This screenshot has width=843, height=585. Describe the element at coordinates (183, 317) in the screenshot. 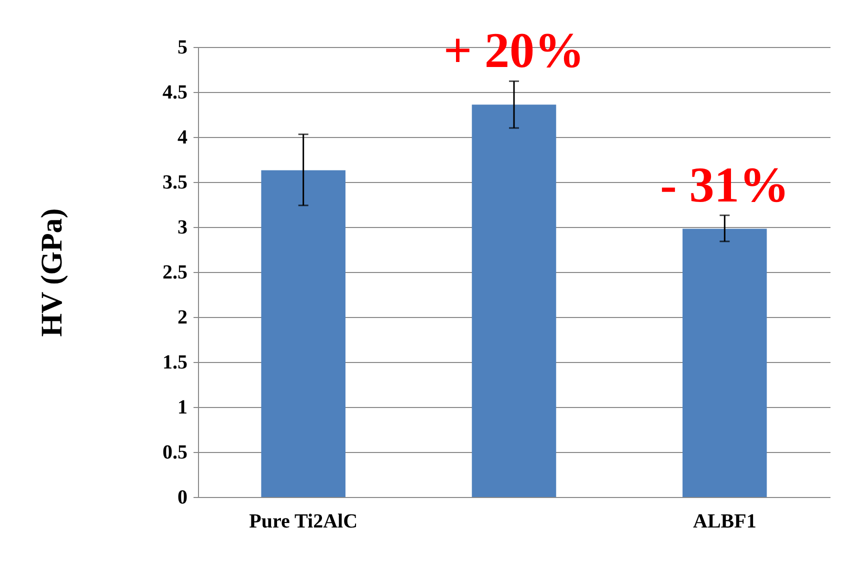

I see `y-tick-label: 2` at that location.